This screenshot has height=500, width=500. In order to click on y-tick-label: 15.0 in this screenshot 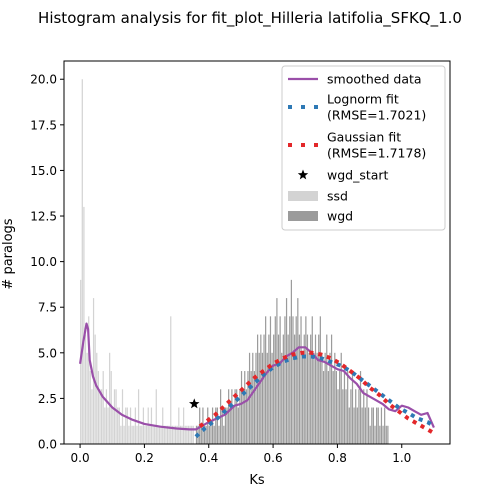, I will do `click(43, 171)`.